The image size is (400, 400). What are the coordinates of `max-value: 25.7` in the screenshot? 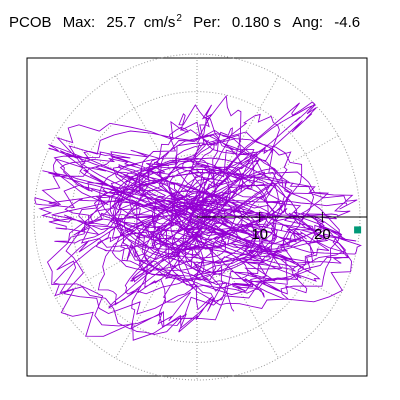 It's located at (121, 22).